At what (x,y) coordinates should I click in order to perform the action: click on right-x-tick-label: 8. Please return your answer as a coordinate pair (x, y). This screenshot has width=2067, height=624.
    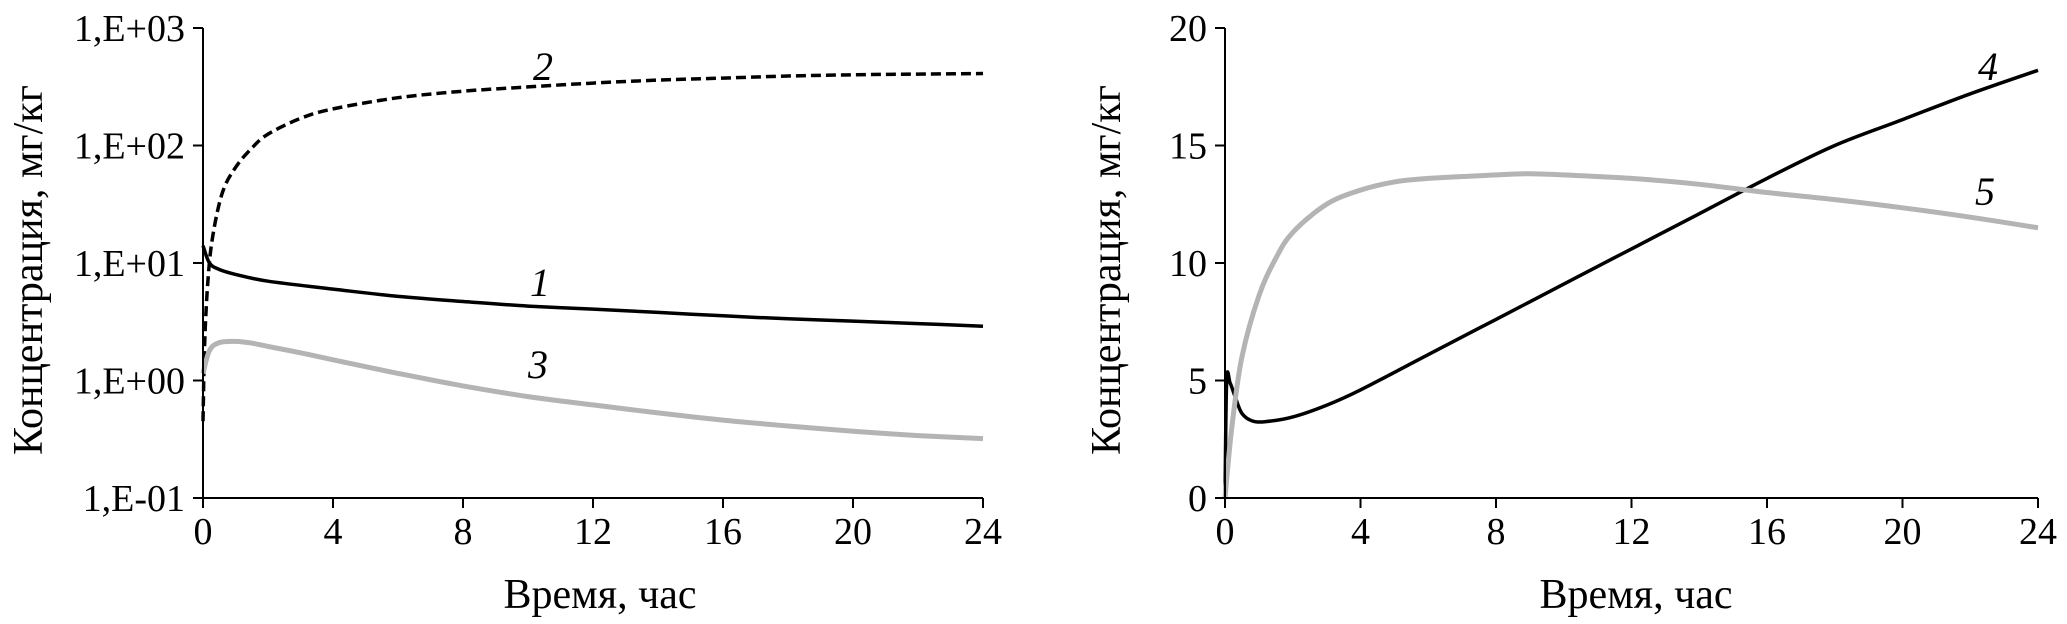
    Looking at the image, I should click on (1496, 532).